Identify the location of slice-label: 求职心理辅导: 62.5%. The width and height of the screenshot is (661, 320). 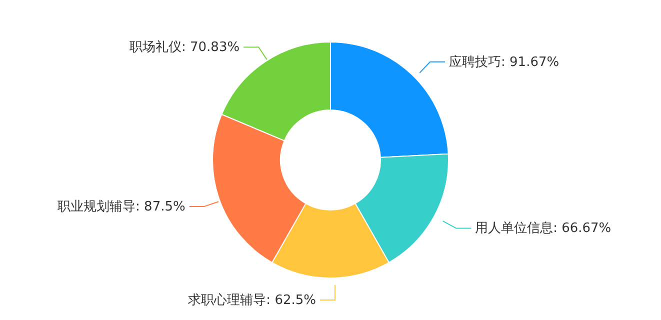
(252, 300).